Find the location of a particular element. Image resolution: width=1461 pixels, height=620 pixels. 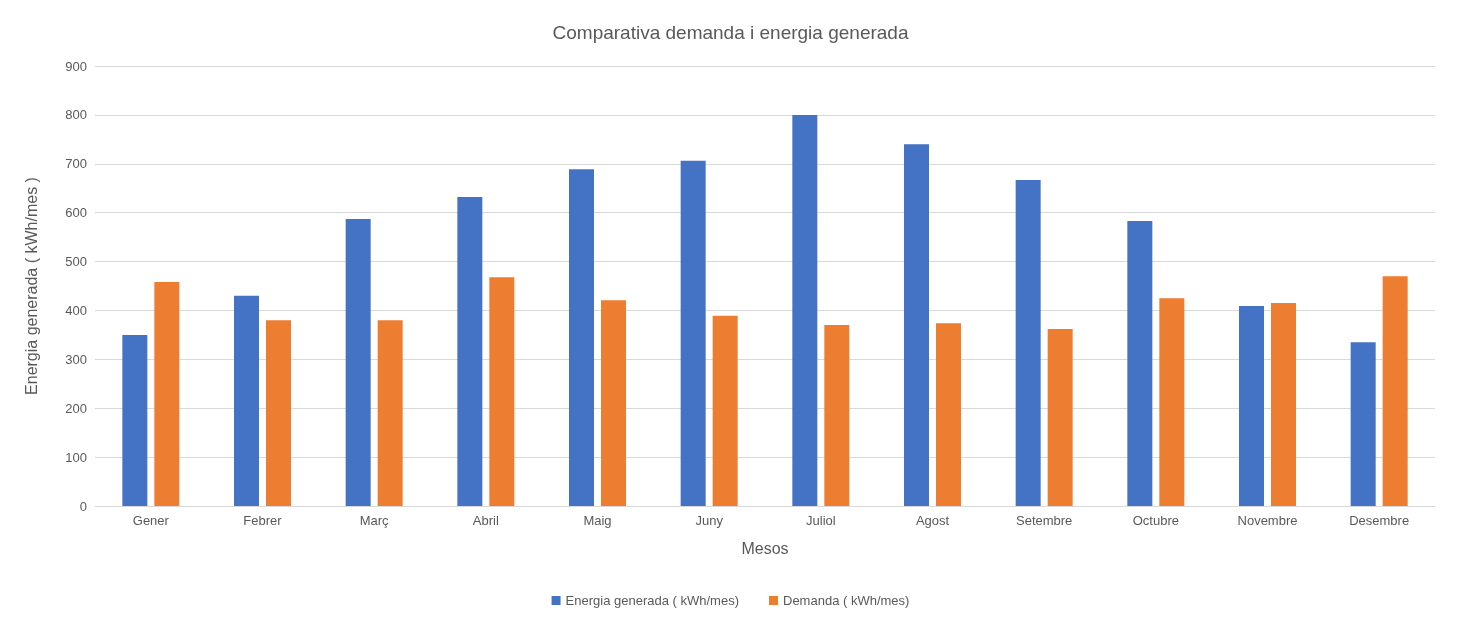

x-tick-label: Octubre is located at coordinates (1155, 520).